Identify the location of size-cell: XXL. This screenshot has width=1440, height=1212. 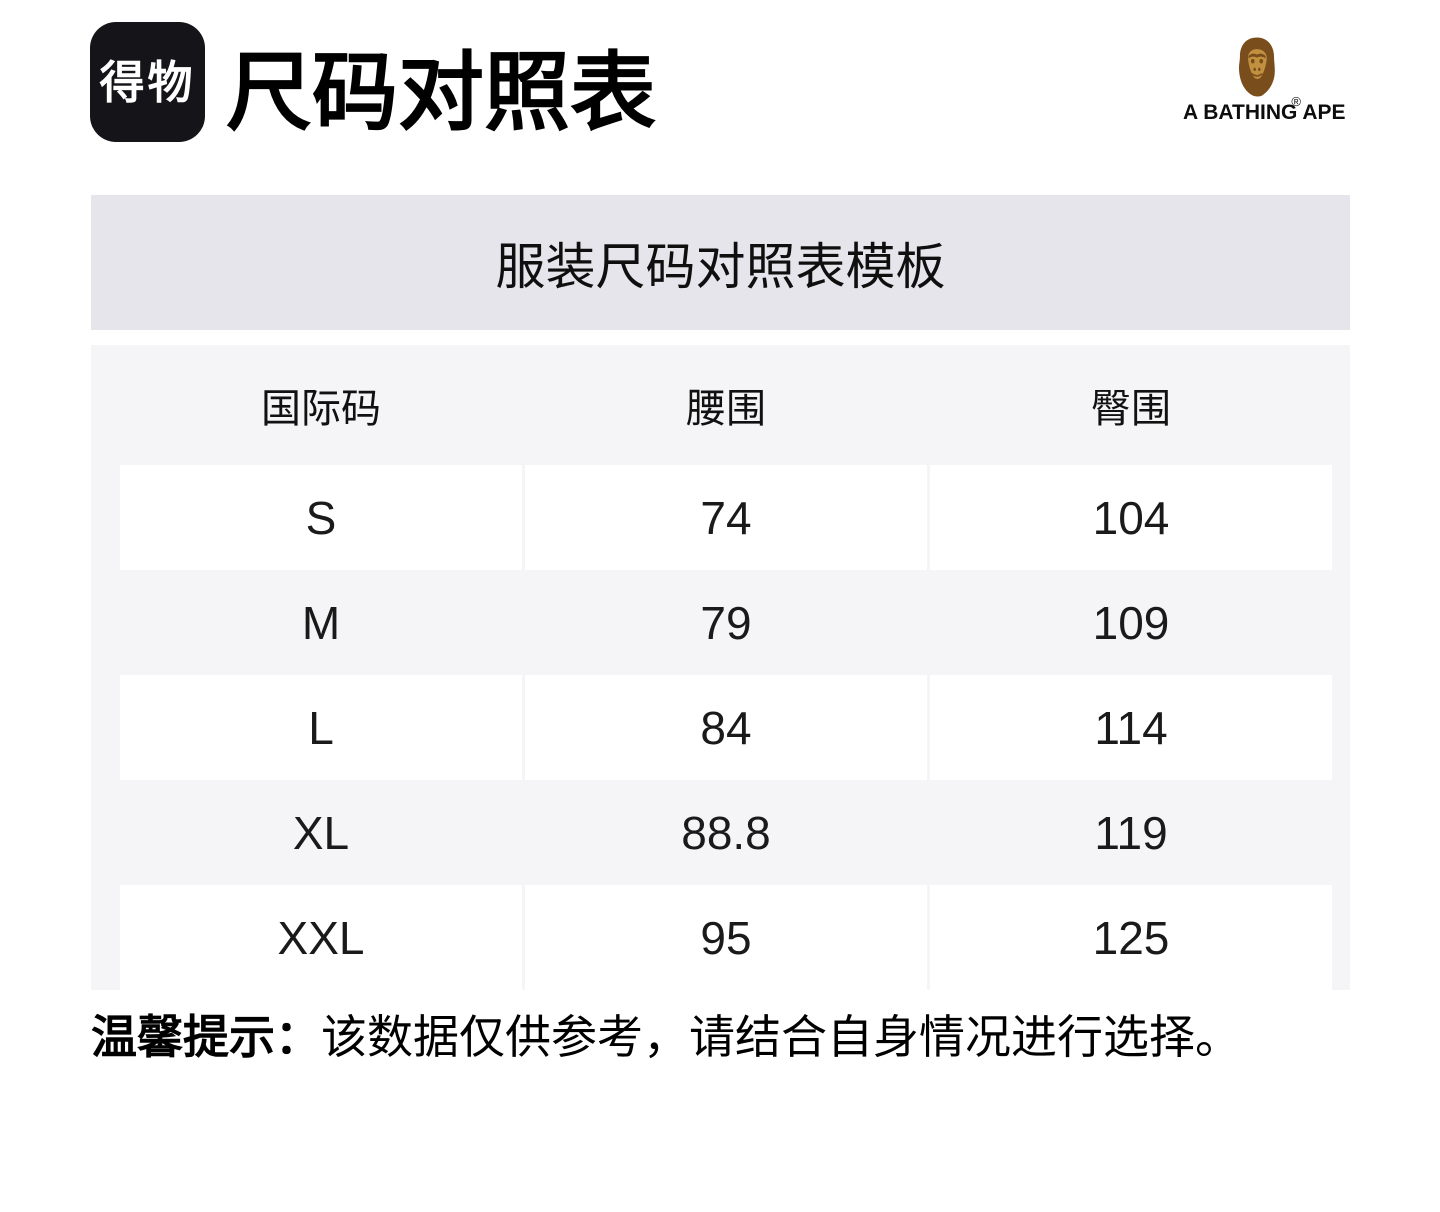
(321, 937).